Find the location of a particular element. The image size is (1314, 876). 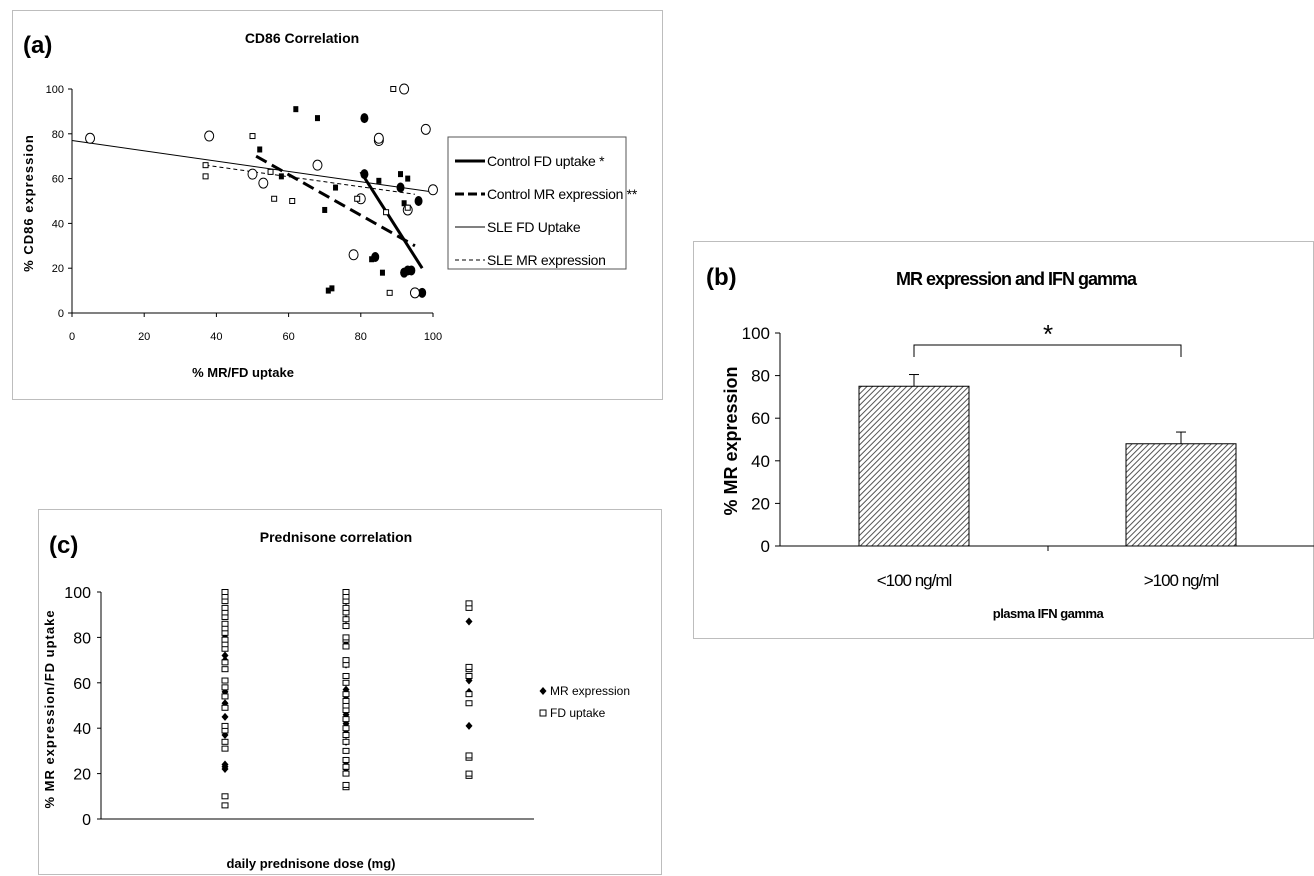

y-tick-label: 80 is located at coordinates (760, 376).